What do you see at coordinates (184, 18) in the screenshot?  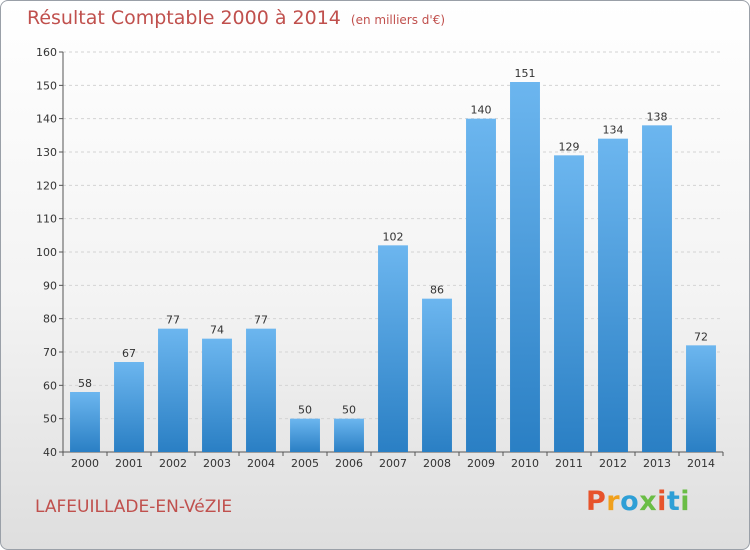 I see `chart-title-text: Résultat Comptable 2000 à 2014` at bounding box center [184, 18].